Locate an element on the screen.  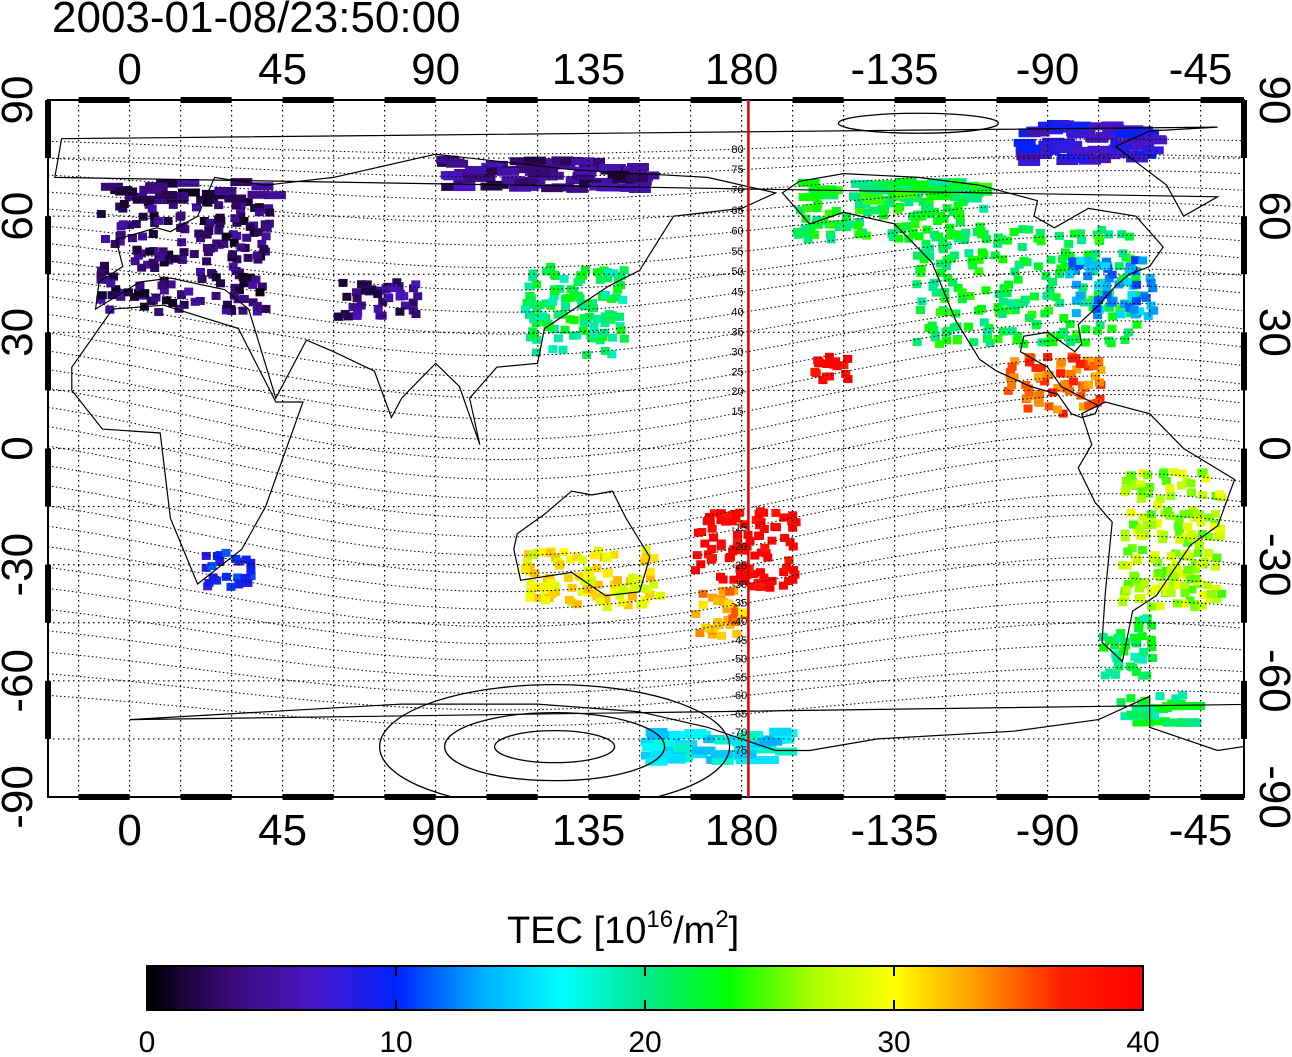
magnetic-lat-label: 65 is located at coordinates (737, 211).